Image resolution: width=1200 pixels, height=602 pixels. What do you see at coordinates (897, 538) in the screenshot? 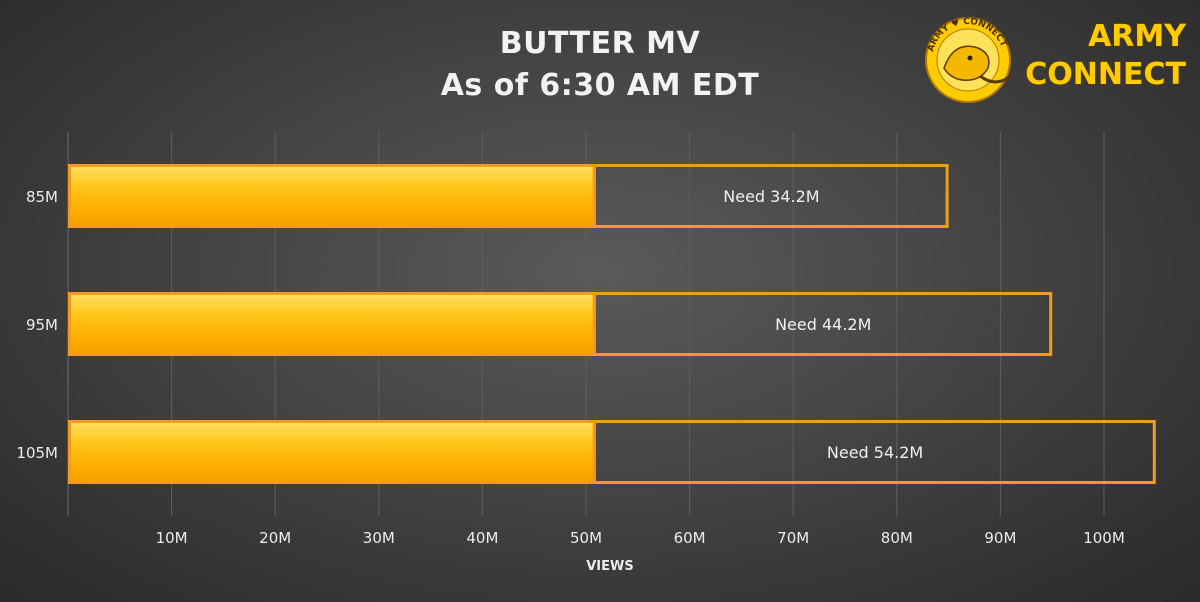
I see `x-tick-label: 80M` at bounding box center [897, 538].